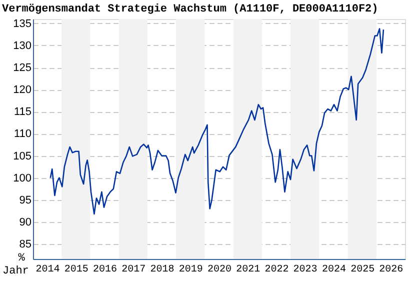 The height and width of the screenshot is (300, 420). What do you see at coordinates (334, 270) in the screenshot?
I see `x-tick-label: 2024` at bounding box center [334, 270].